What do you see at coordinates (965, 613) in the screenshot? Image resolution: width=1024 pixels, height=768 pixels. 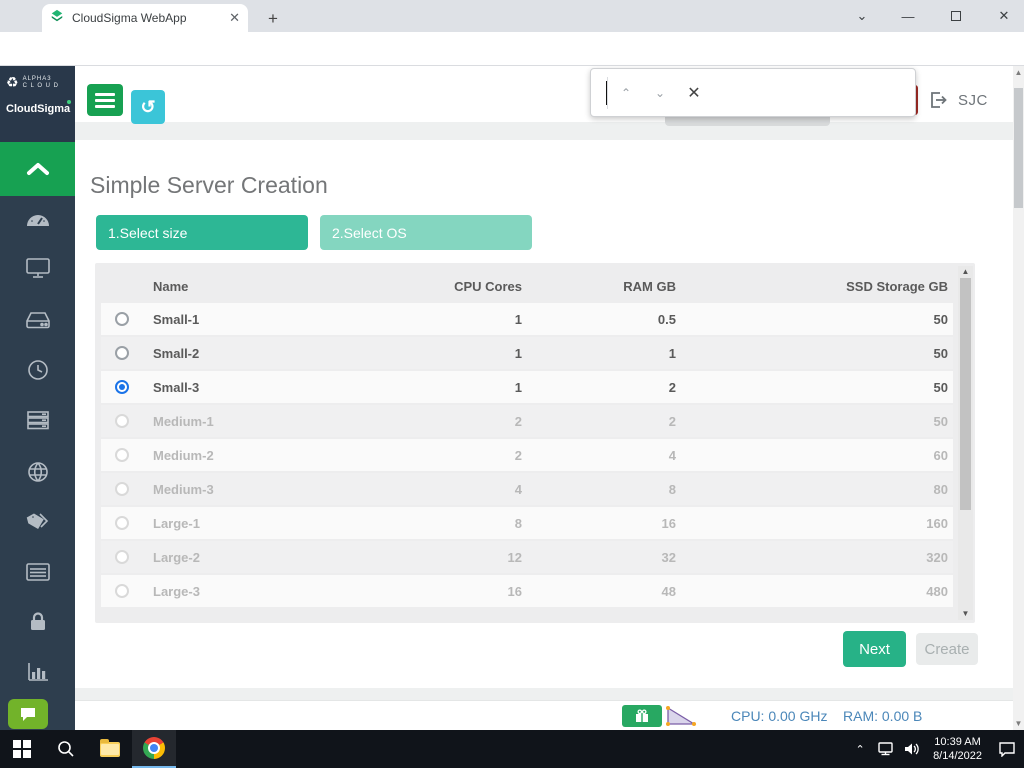 I see `table-scroll-down-icon: ▼` at bounding box center [965, 613].